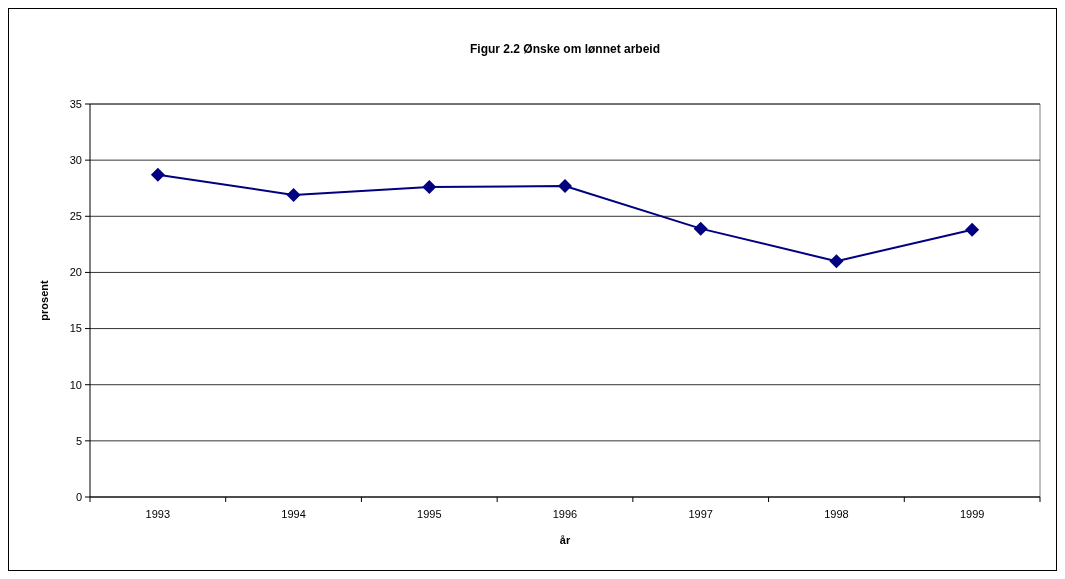 The width and height of the screenshot is (1065, 579). I want to click on x-tick-label: 1995, so click(429, 514).